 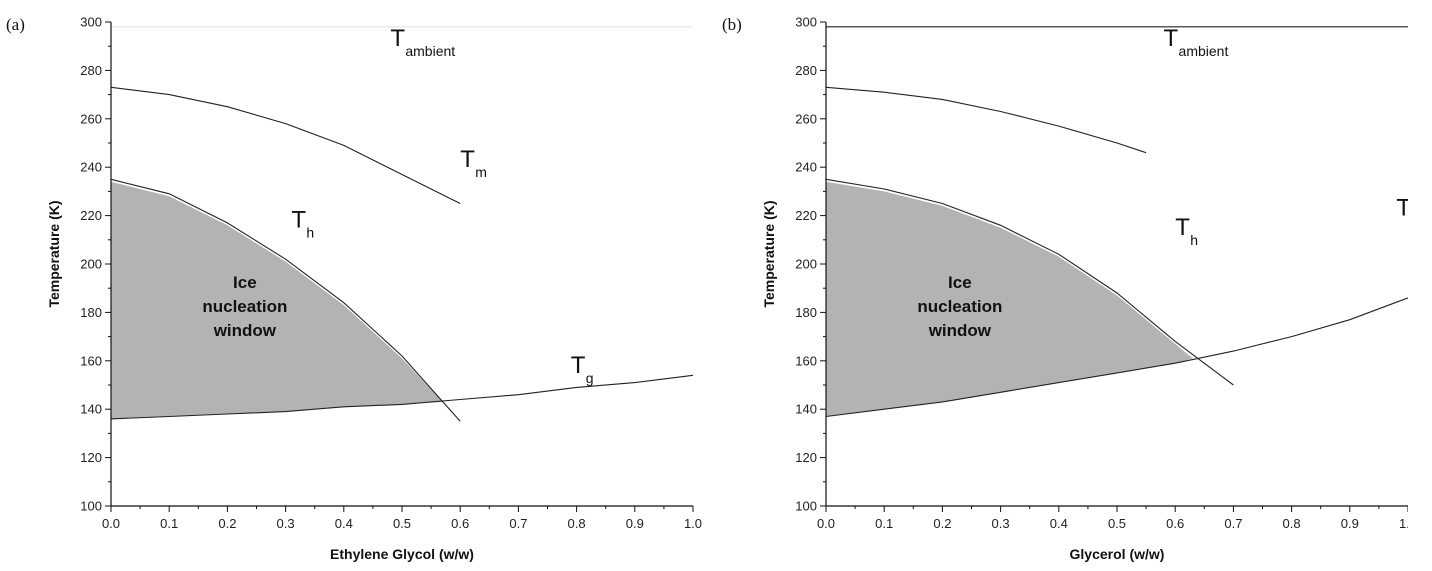 What do you see at coordinates (402, 554) in the screenshot?
I see `x-axis-label: Ethylene Glycol (w/w)` at bounding box center [402, 554].